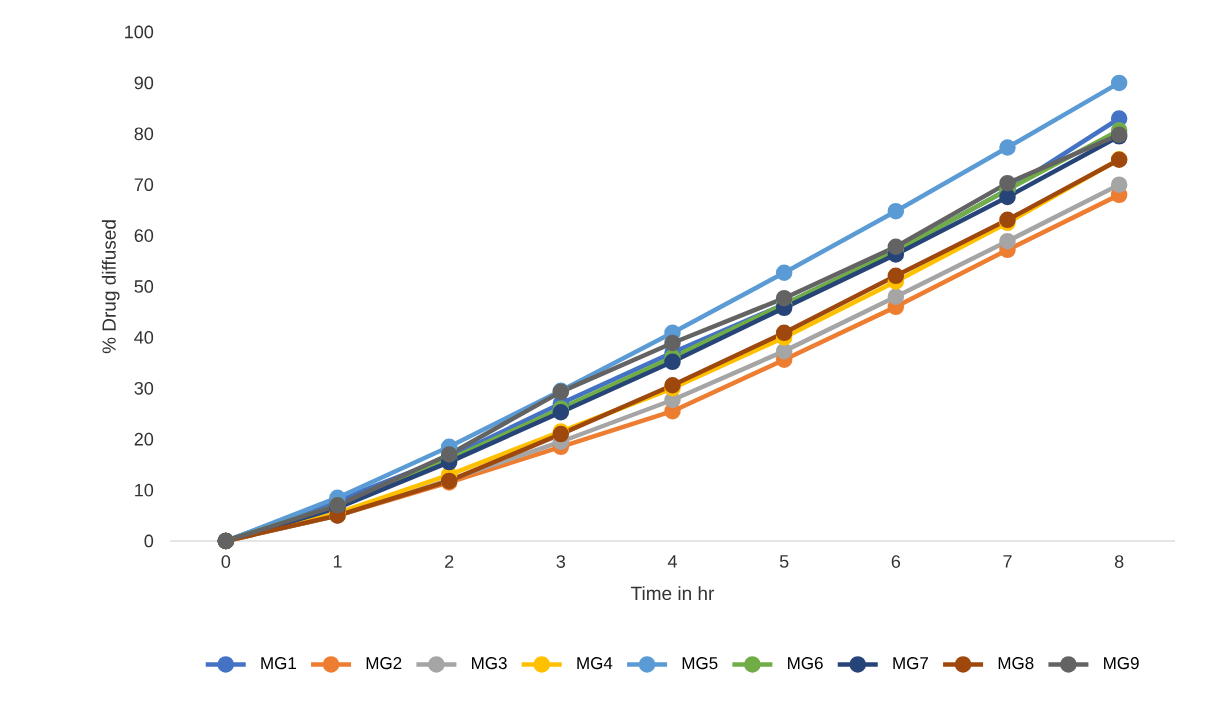 This screenshot has width=1206, height=719. What do you see at coordinates (110, 287) in the screenshot?
I see `y-axis-title: % Drug diffused` at bounding box center [110, 287].